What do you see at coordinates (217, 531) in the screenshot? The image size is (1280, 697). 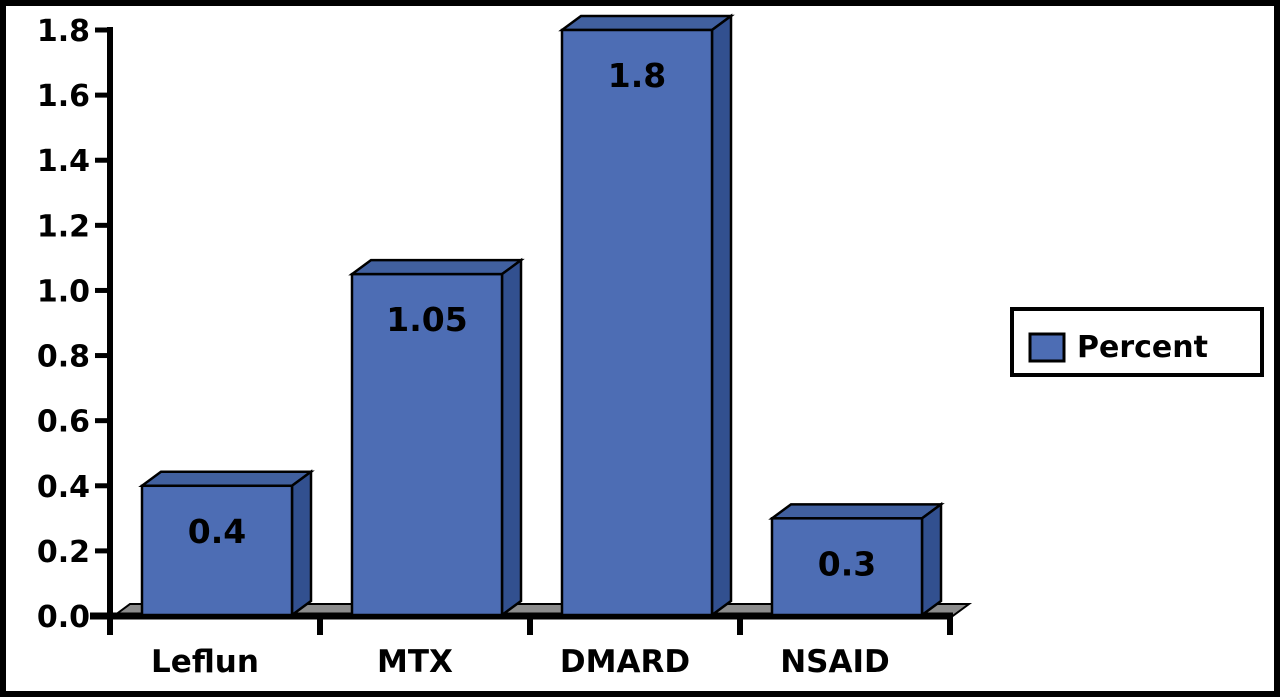 I see `bar-value-label: 0.4` at bounding box center [217, 531].